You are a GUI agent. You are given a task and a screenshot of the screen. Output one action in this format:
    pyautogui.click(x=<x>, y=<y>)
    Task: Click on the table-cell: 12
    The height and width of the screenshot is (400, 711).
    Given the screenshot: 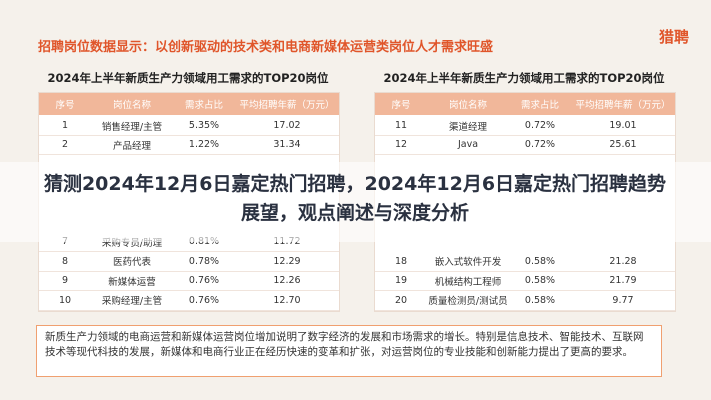 What is the action you would take?
    pyautogui.click(x=401, y=145)
    